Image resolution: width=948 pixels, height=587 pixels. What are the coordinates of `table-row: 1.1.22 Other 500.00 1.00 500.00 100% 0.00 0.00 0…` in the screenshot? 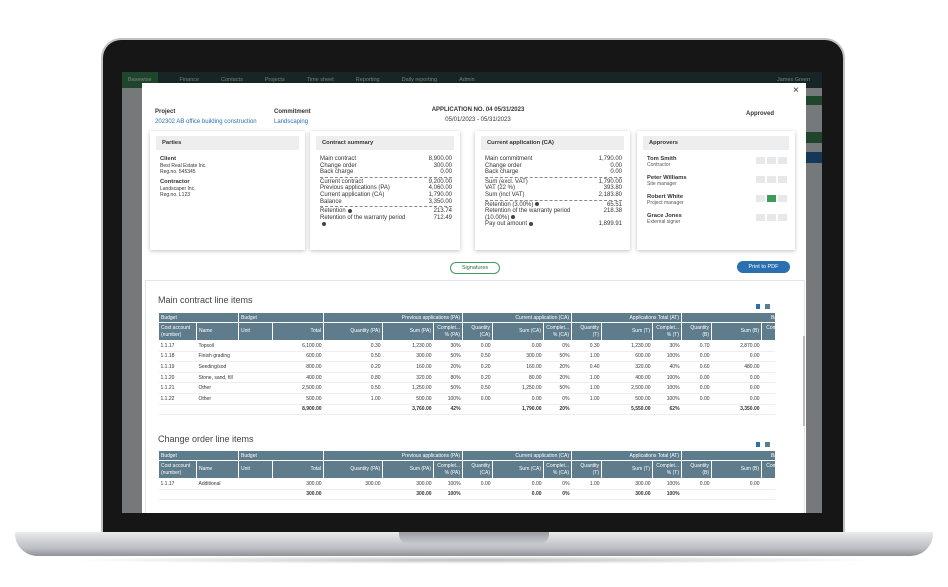 It's located at (466, 399).